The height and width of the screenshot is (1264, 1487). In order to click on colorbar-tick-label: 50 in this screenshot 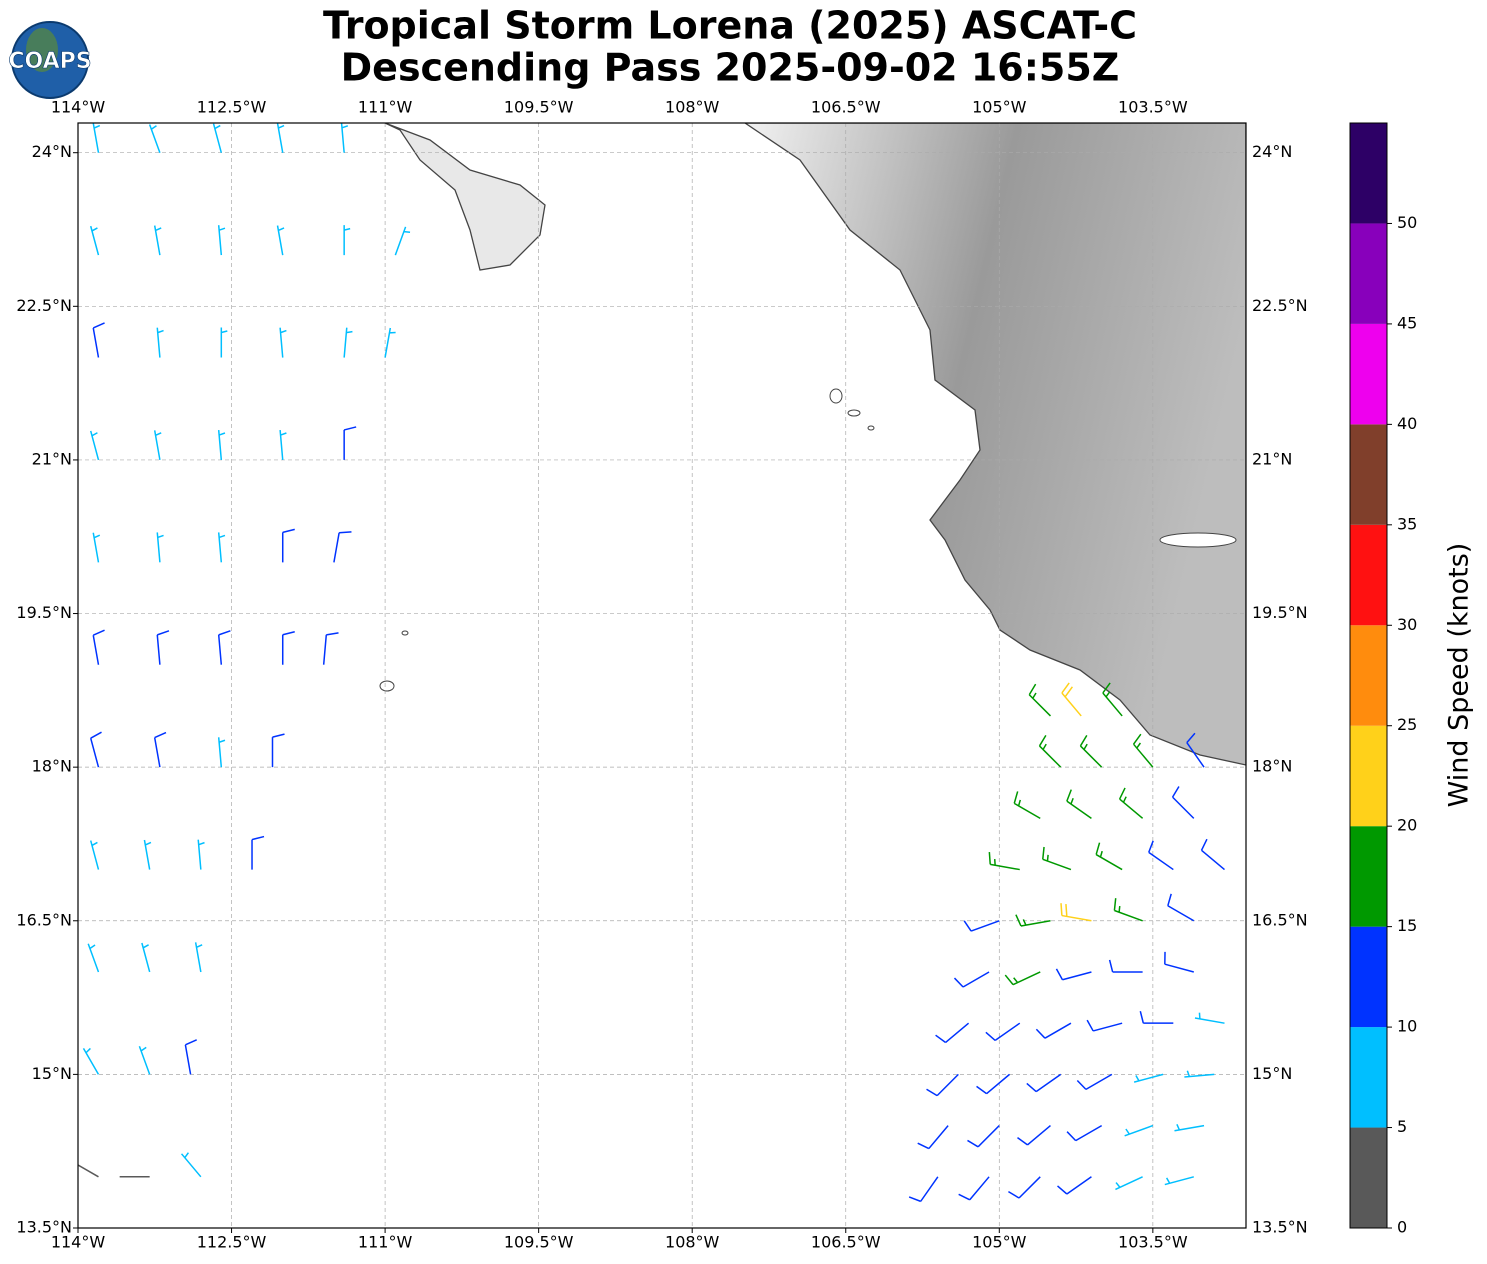, I will do `click(1407, 222)`.